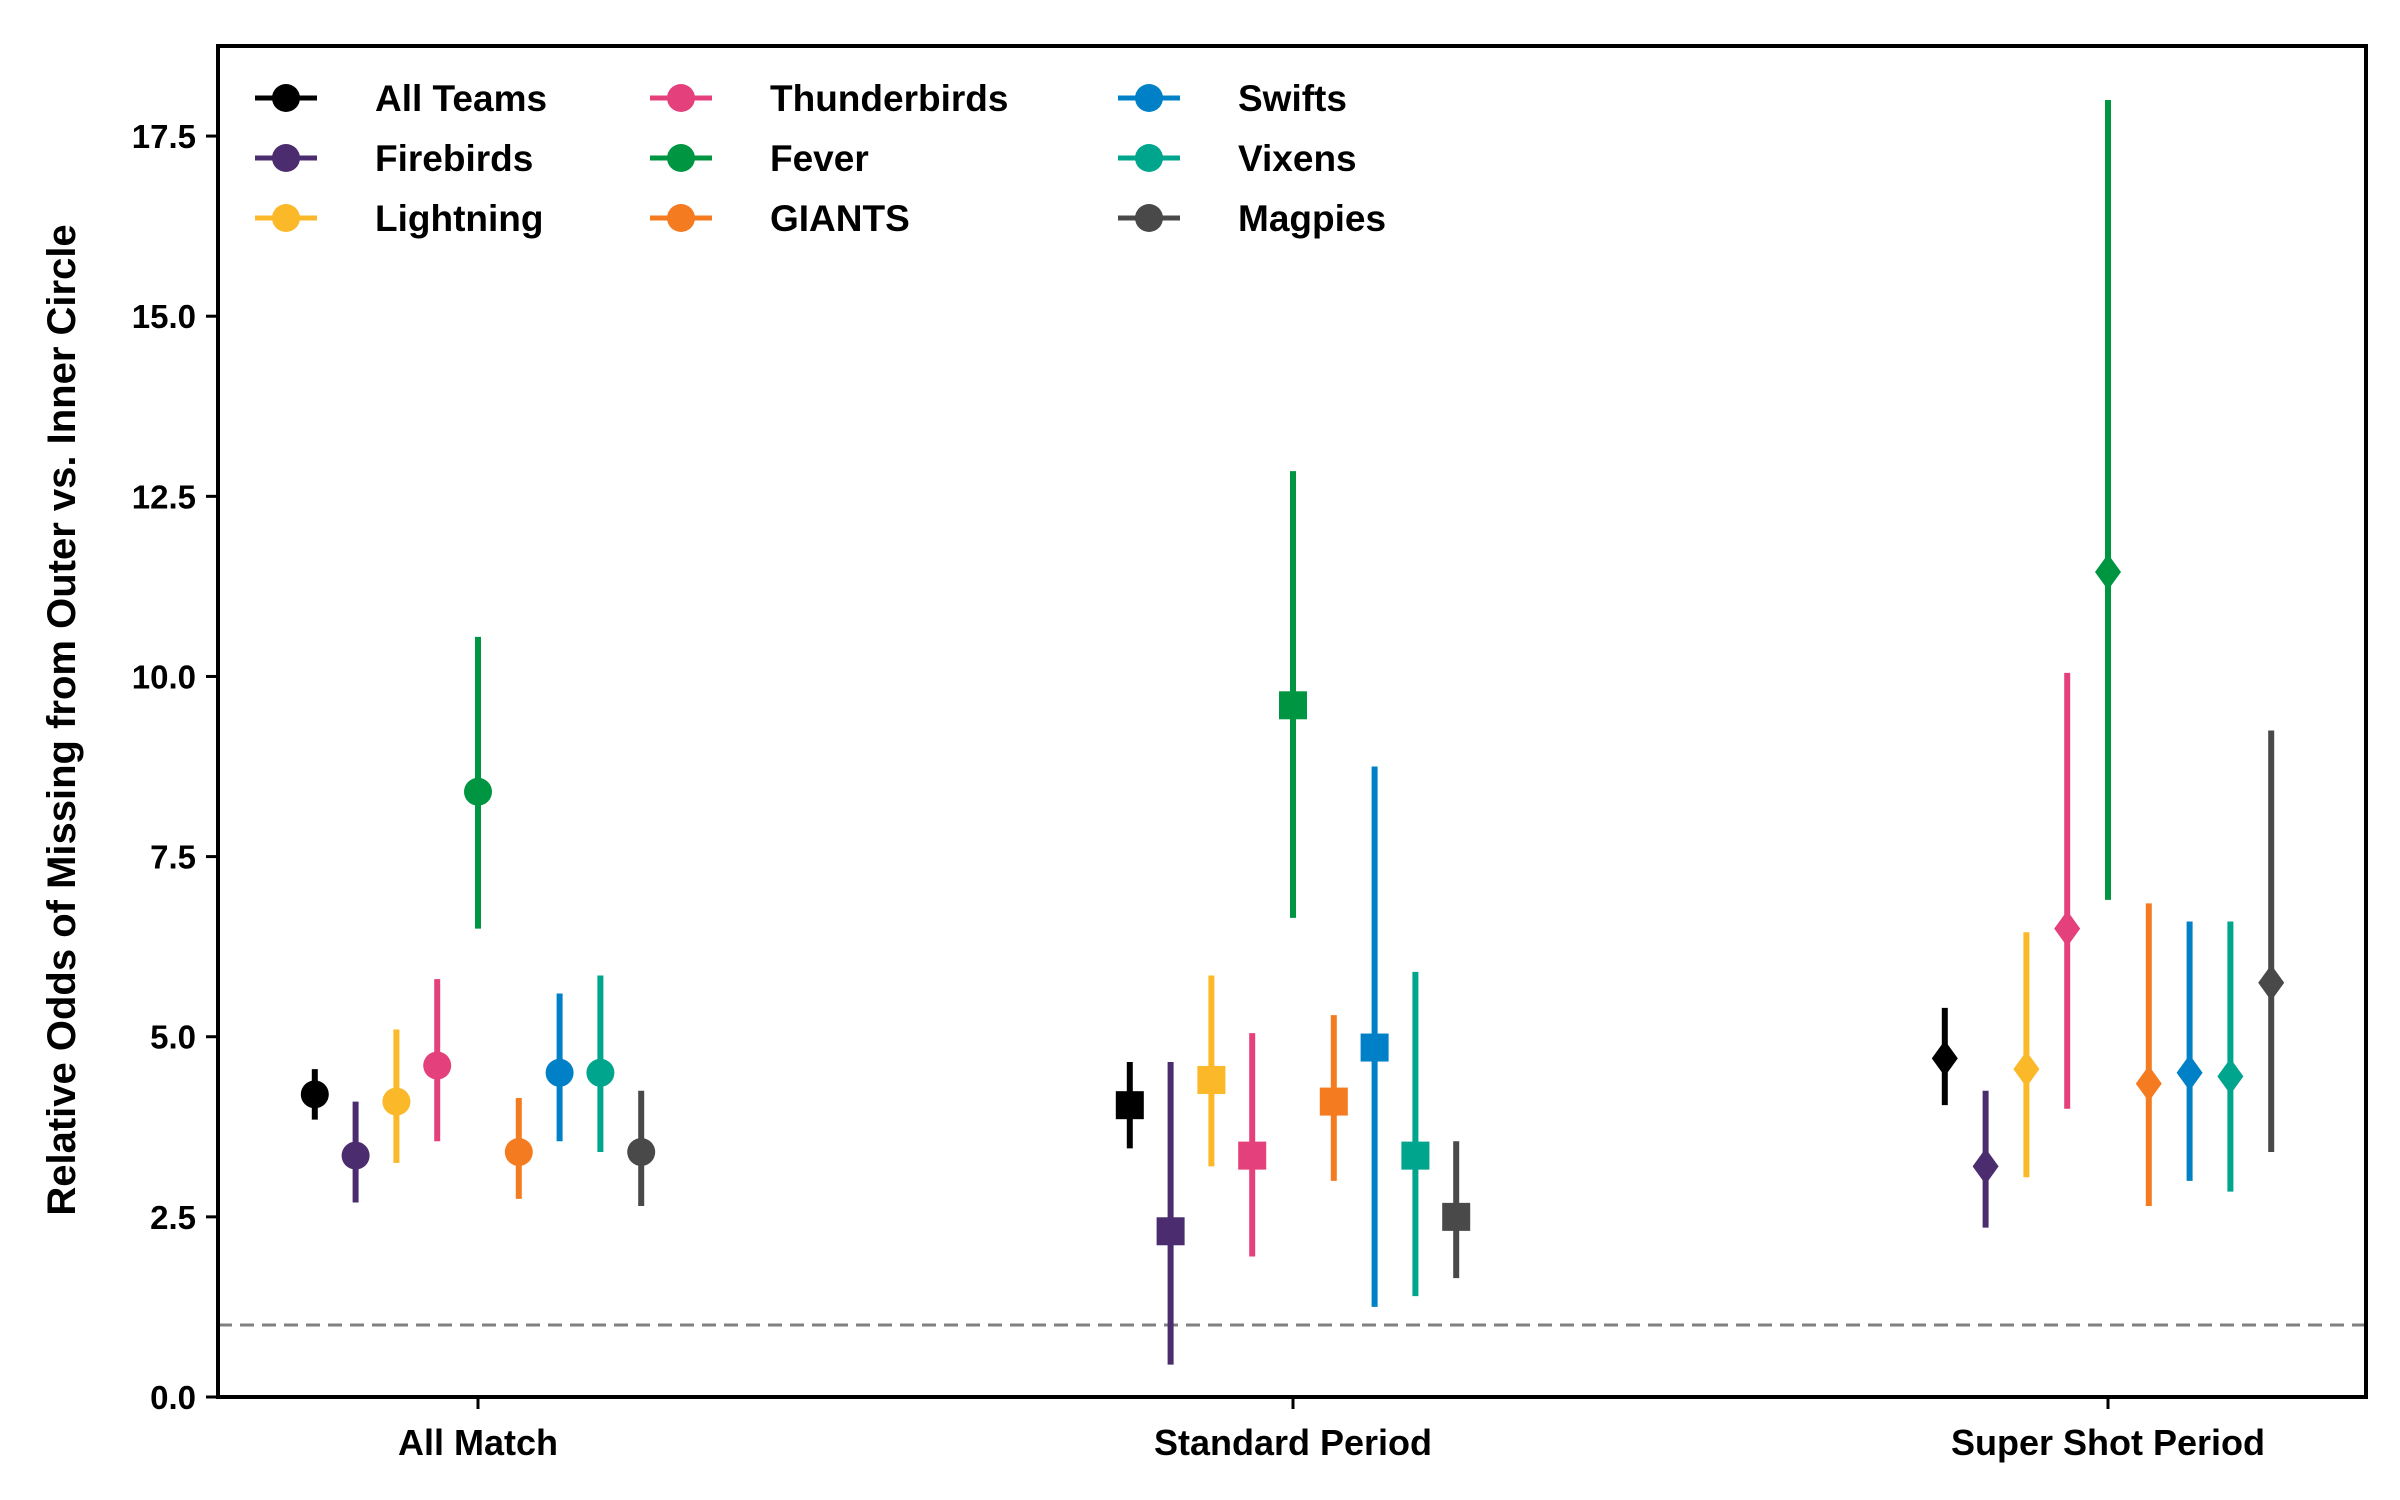  What do you see at coordinates (1293, 1442) in the screenshot?
I see `x-tick-label: Standard Period` at bounding box center [1293, 1442].